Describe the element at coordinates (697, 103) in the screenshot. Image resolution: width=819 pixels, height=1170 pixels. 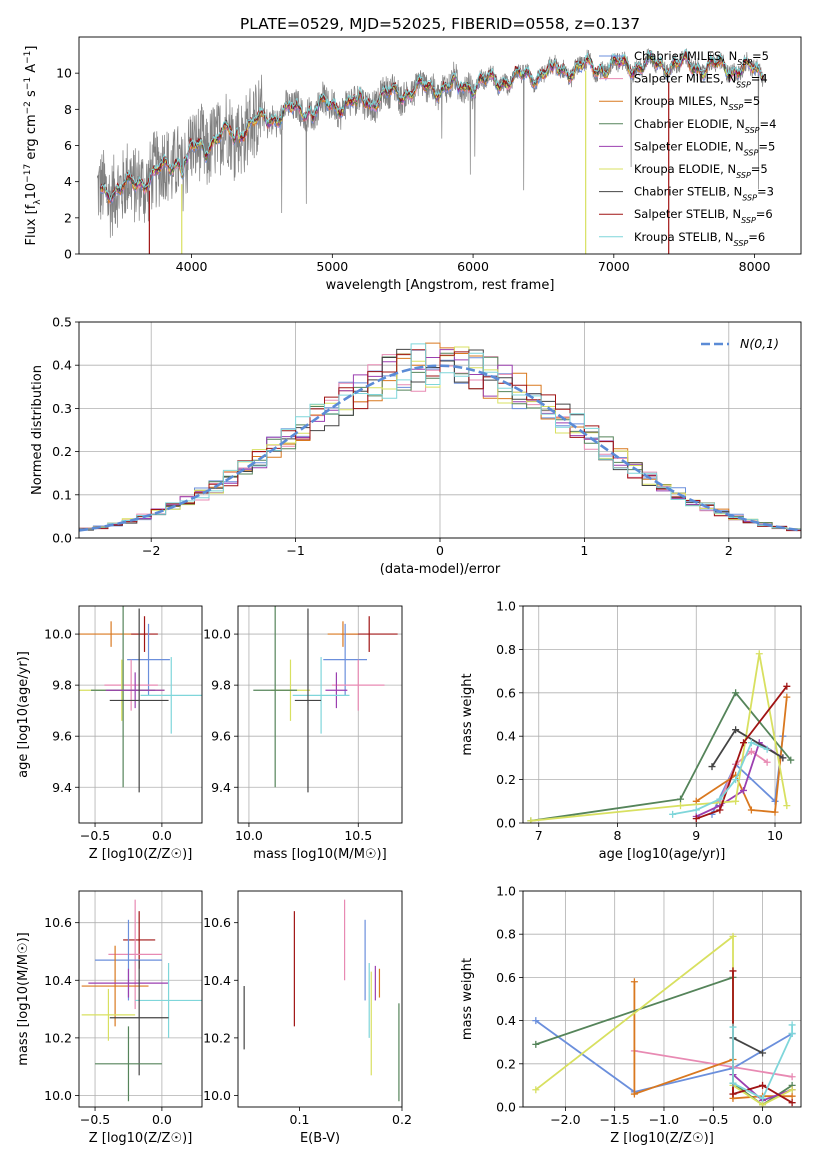
I see `legend-entry: Kroupa MILES, NSSP=5` at that location.